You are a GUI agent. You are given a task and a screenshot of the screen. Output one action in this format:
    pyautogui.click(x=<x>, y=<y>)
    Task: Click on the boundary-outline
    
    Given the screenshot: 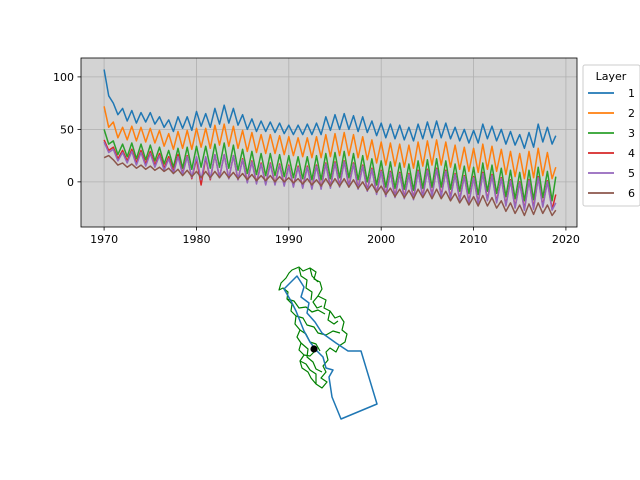 What is the action you would take?
    pyautogui.click(x=313, y=327)
    